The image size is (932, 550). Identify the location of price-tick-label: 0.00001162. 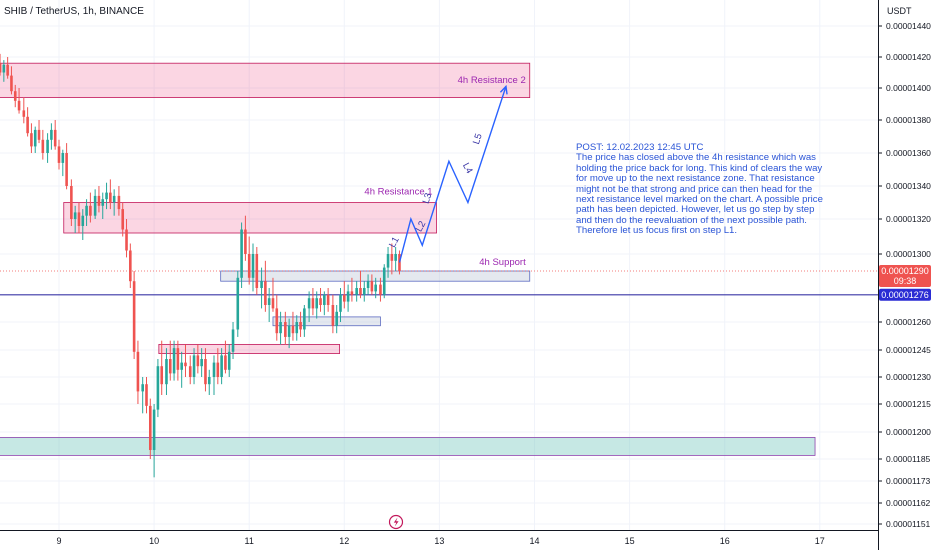
(908, 503).